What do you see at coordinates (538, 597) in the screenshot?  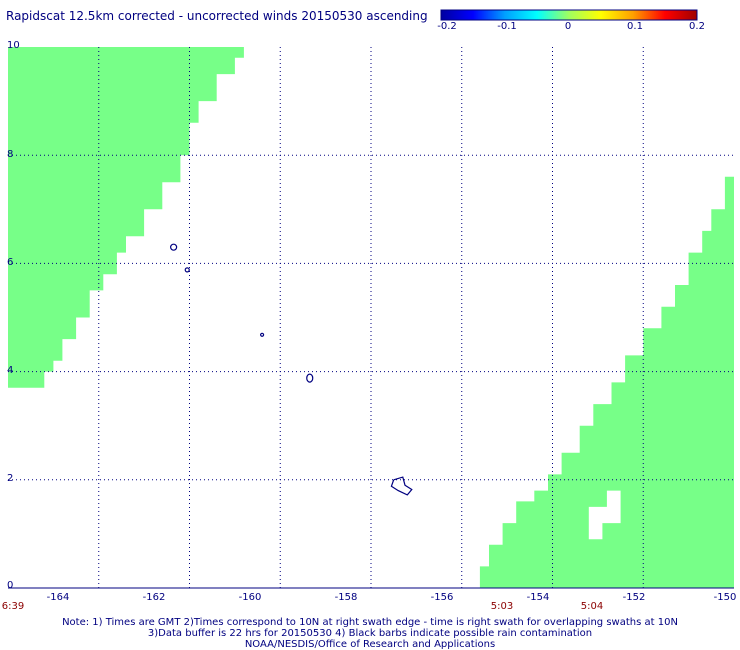 I see `x-tick-154: -154` at bounding box center [538, 597].